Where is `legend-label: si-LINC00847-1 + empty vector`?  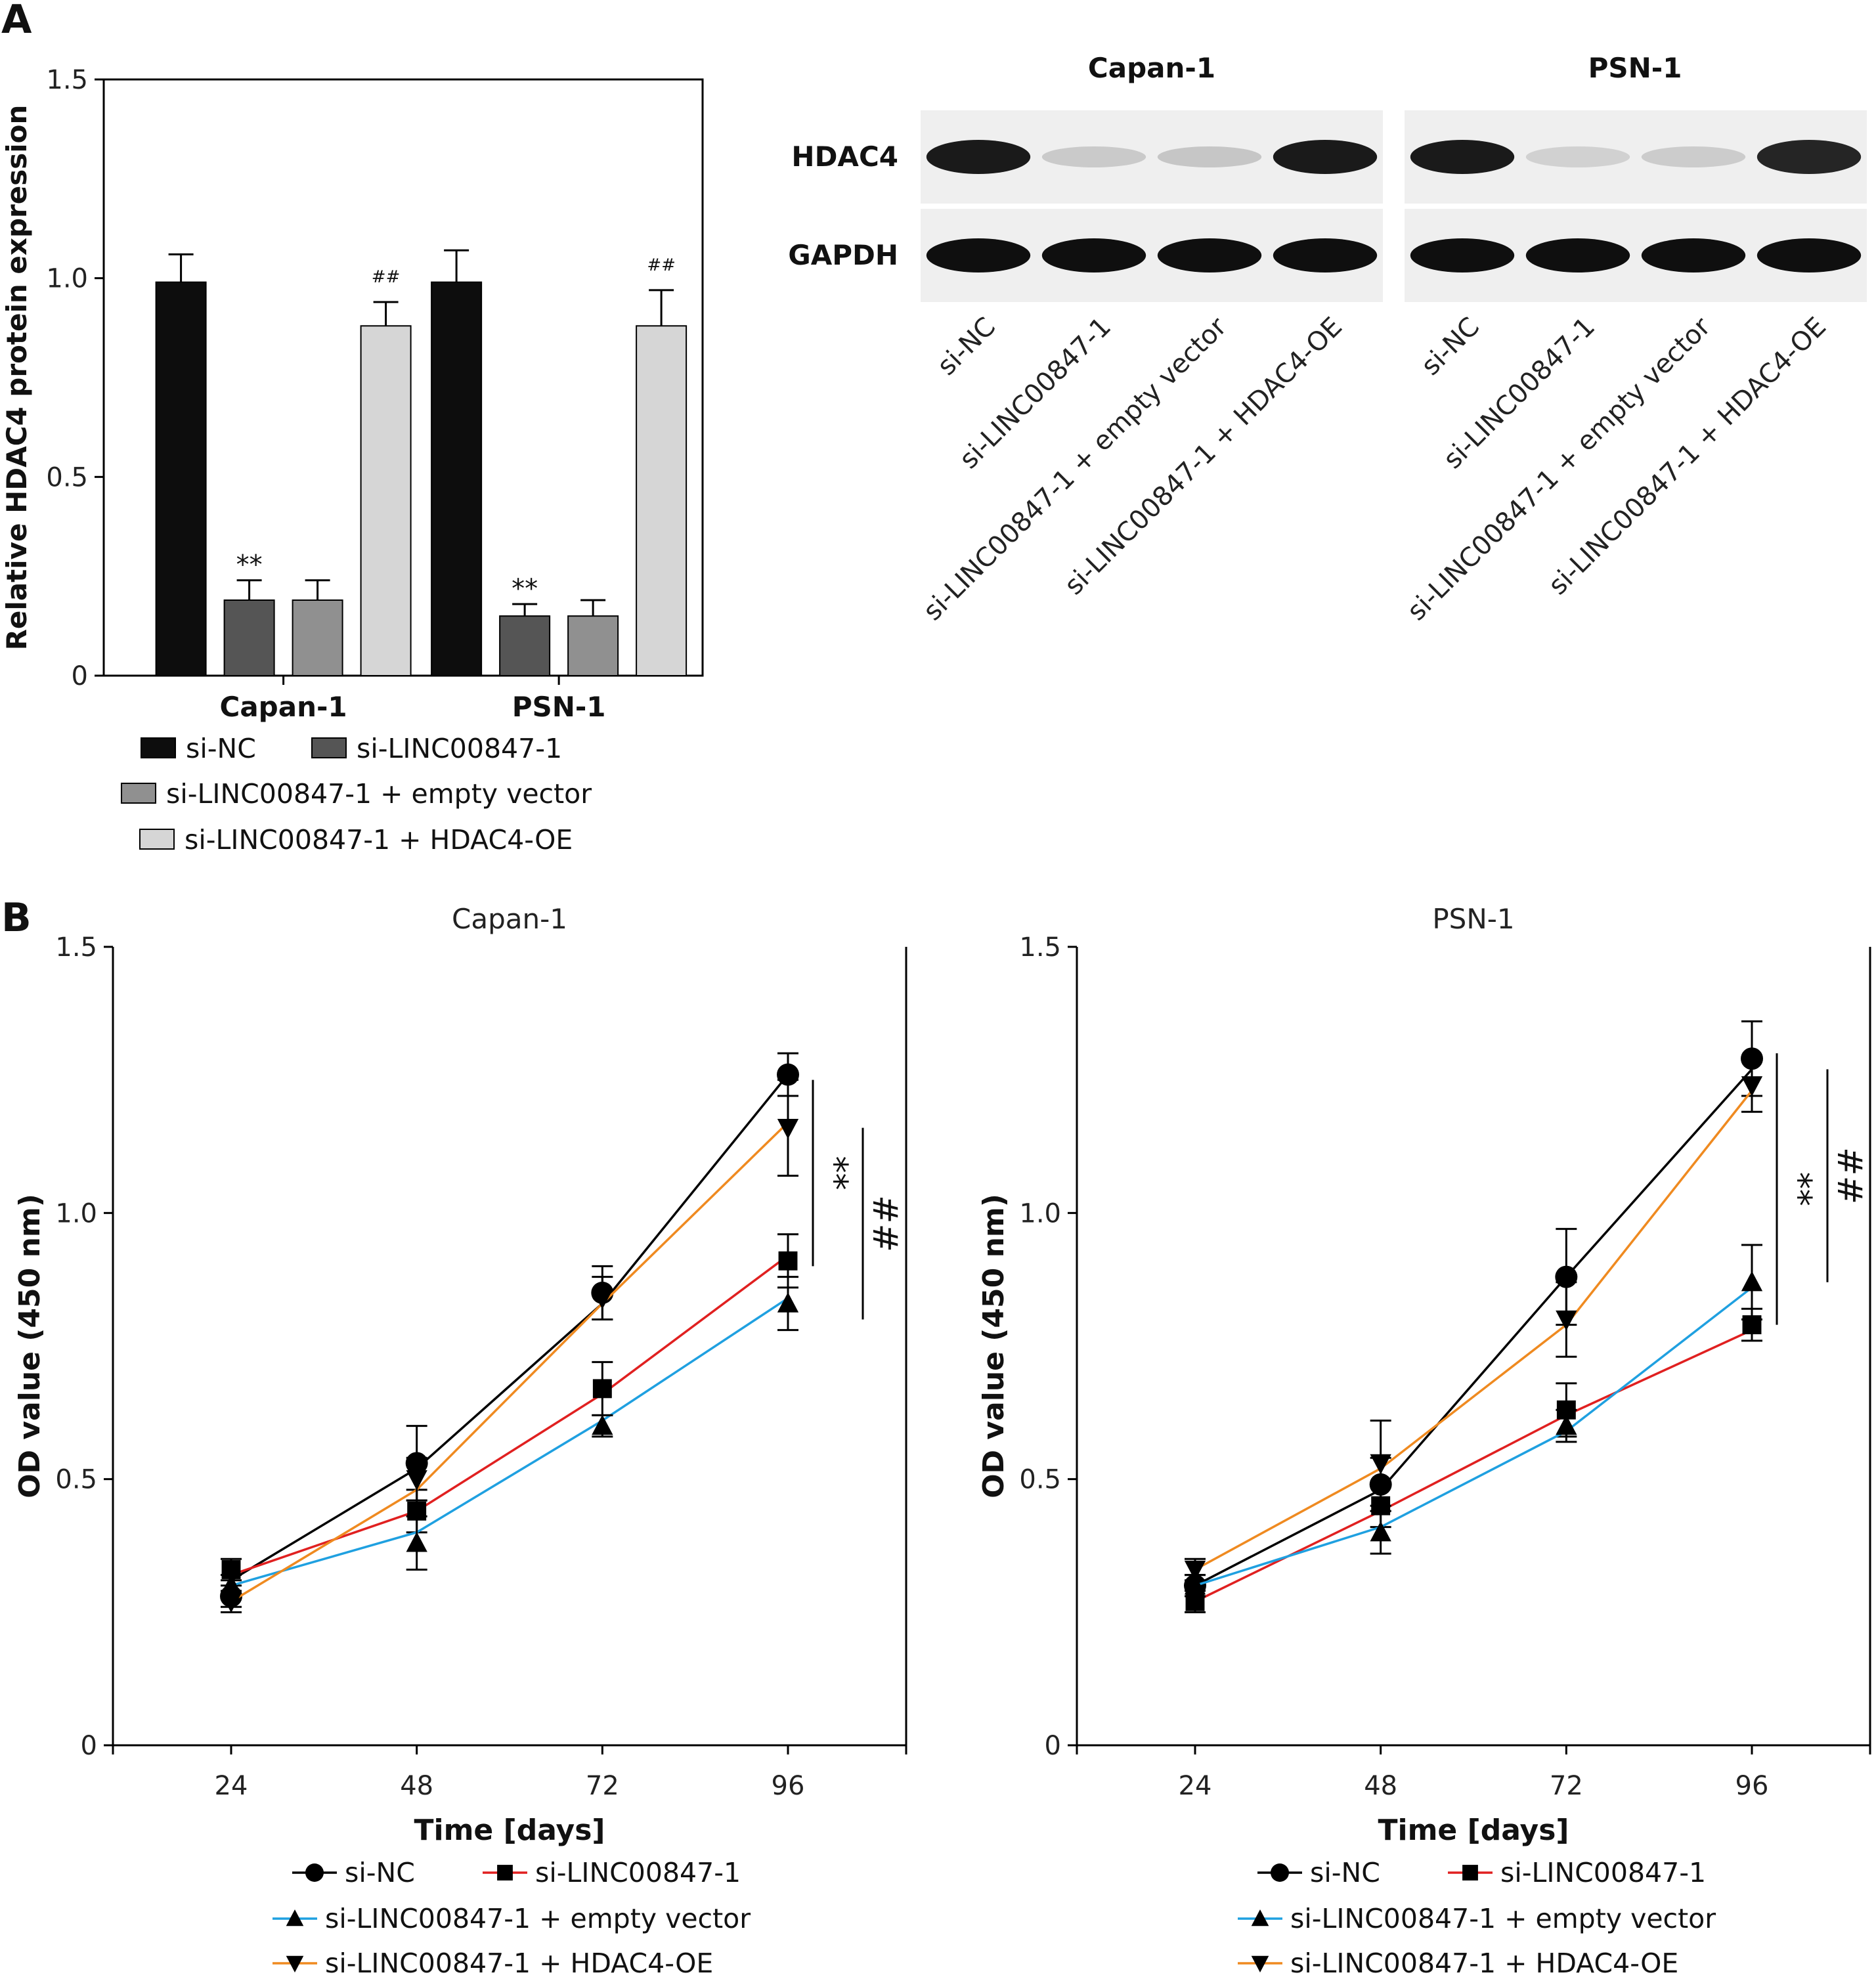 legend-label: si-LINC00847-1 + empty vector is located at coordinates (538, 1918).